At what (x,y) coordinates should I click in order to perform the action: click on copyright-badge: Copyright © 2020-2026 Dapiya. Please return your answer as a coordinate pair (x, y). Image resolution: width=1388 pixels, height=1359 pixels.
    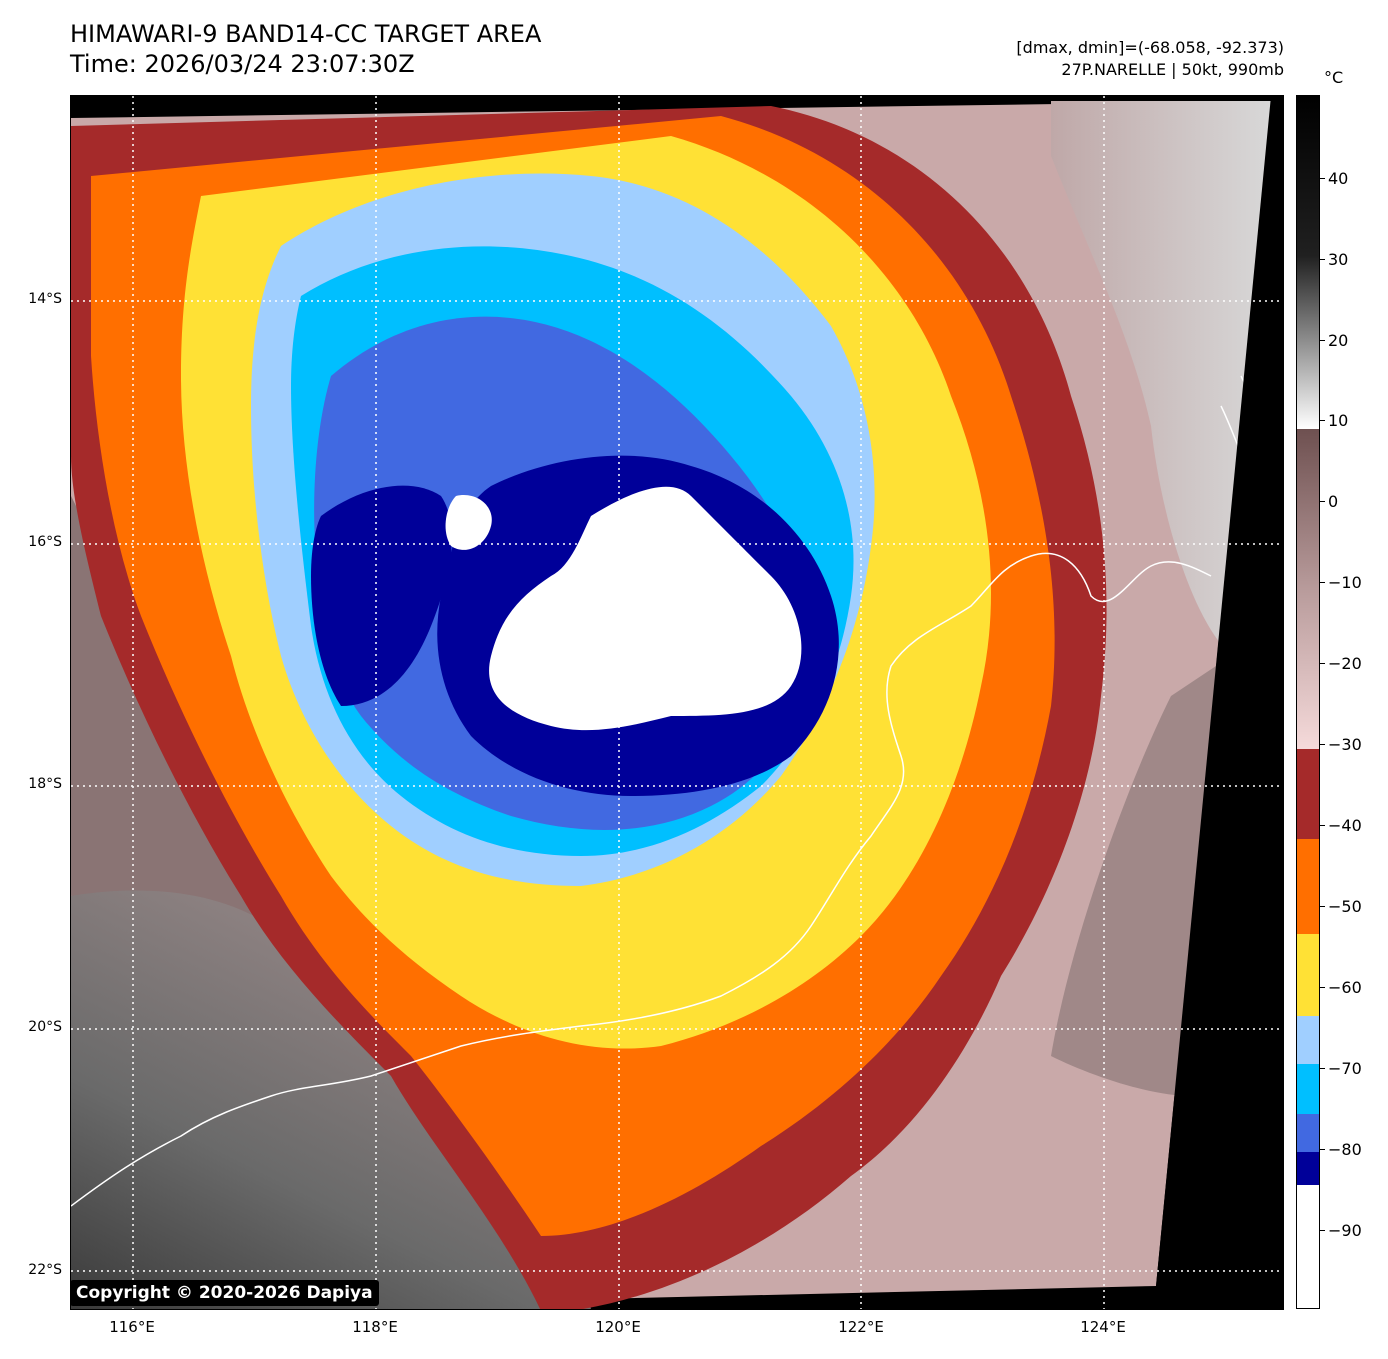
    Looking at the image, I should click on (224, 1293).